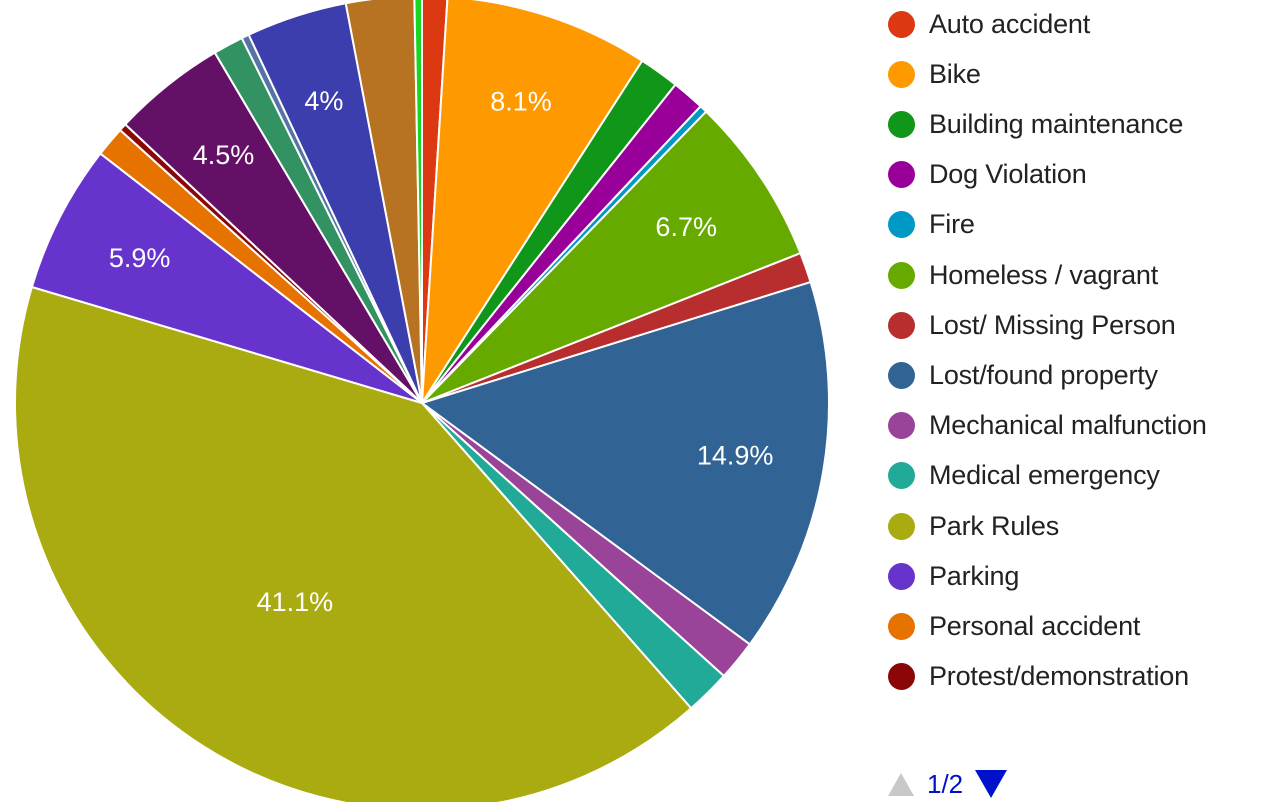 The width and height of the screenshot is (1281, 802). What do you see at coordinates (140, 258) in the screenshot?
I see `slice-data-label: 5.9%` at bounding box center [140, 258].